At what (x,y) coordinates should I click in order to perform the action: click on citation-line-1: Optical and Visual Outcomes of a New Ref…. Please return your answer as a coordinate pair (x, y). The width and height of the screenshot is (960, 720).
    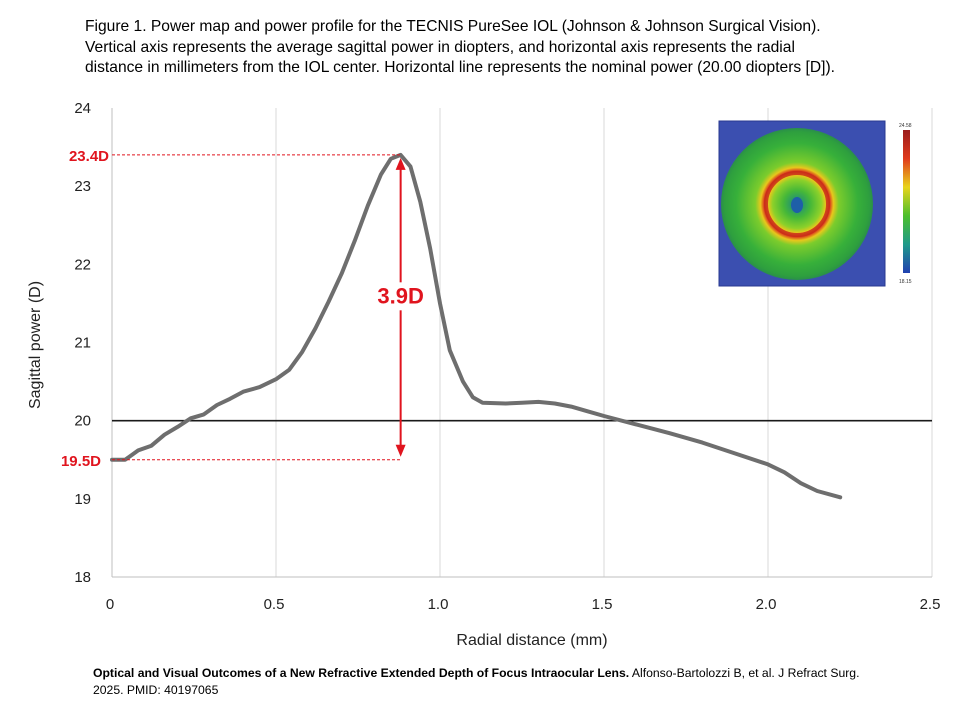
    Looking at the image, I should click on (518, 673).